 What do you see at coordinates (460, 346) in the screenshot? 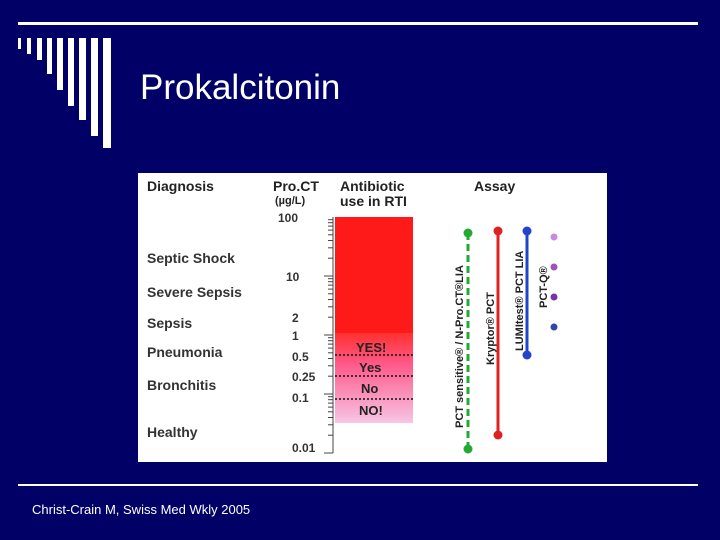
I see `assay-label-pct-sensitive: PCT sensitive® / N-Pro.CT®LIA` at bounding box center [460, 346].